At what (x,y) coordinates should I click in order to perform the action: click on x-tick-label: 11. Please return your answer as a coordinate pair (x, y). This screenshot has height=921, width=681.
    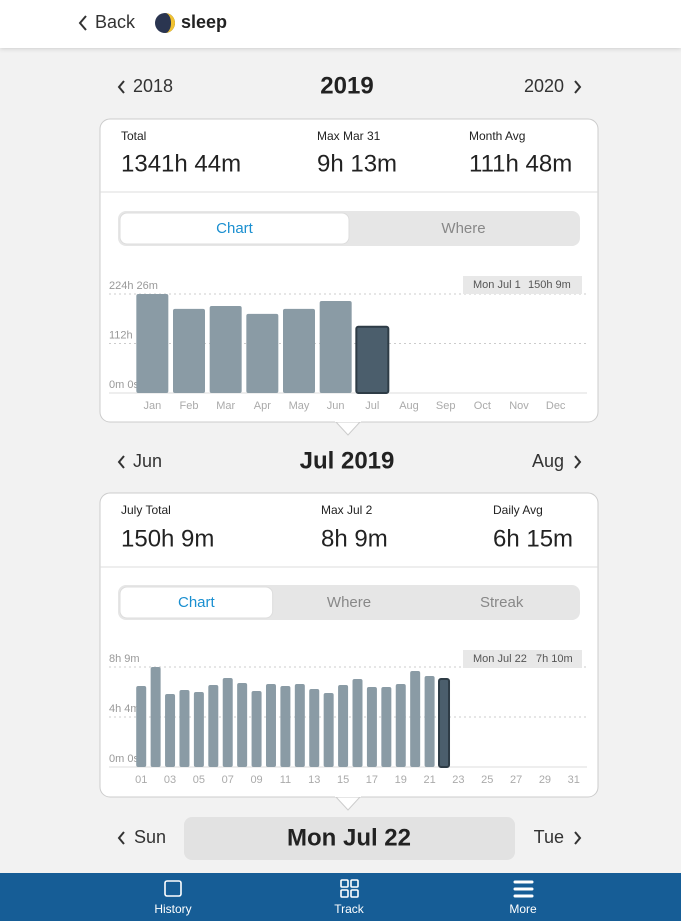
    Looking at the image, I should click on (285, 780).